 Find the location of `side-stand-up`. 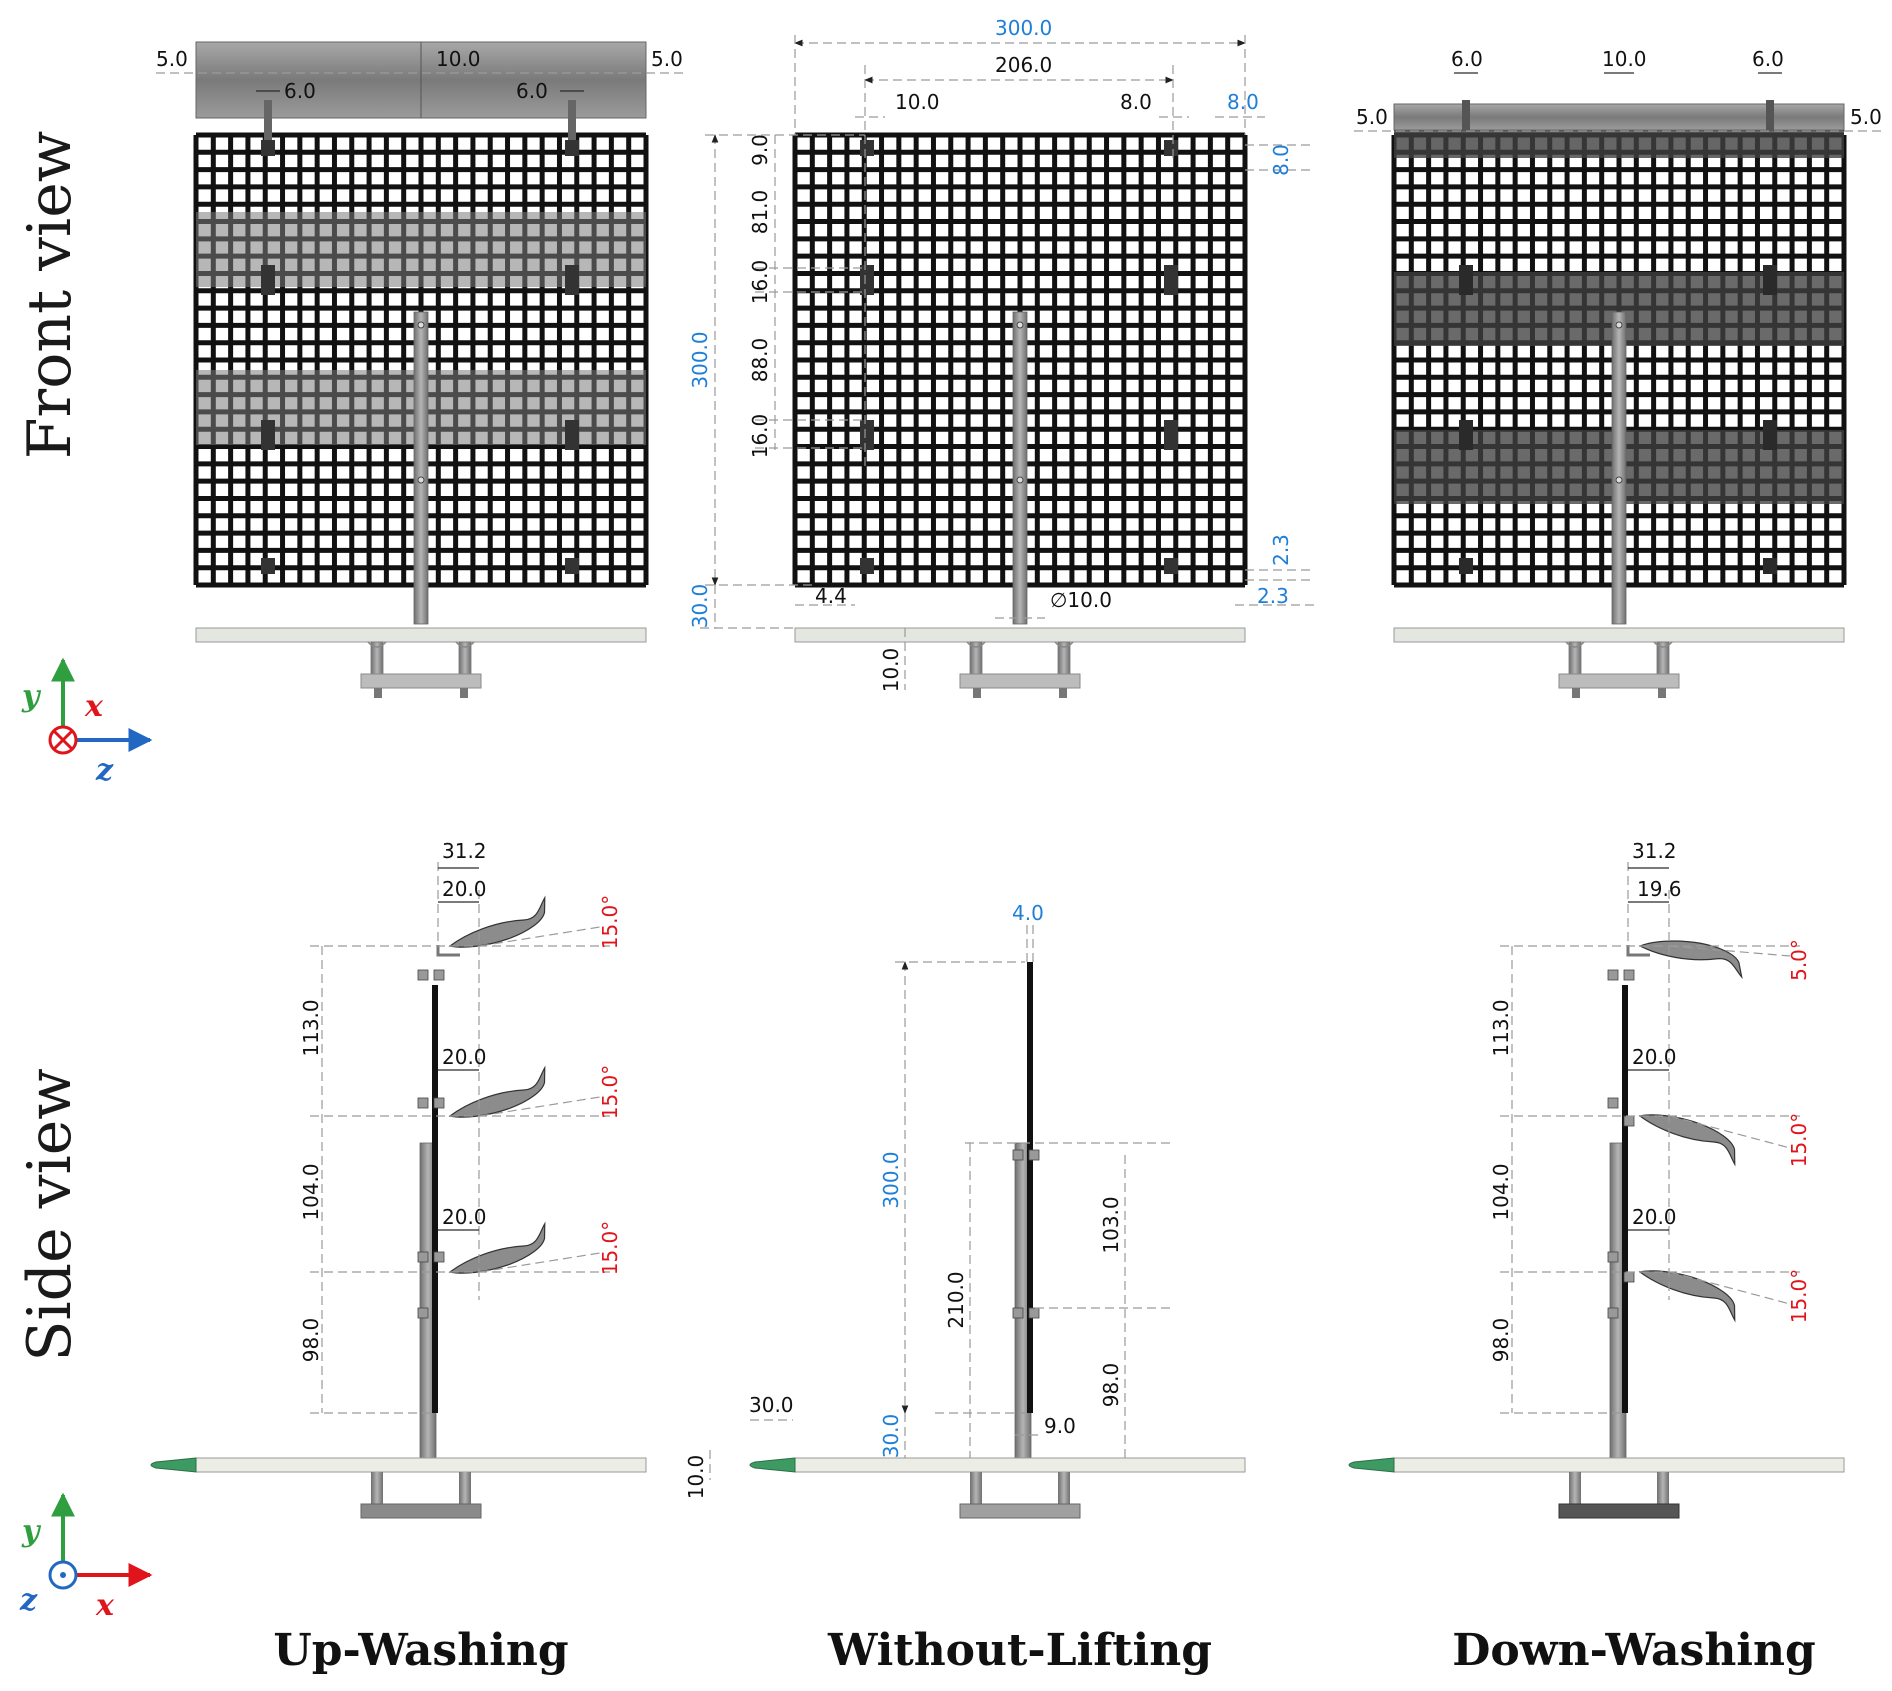

side-stand-up is located at coordinates (398, 1488).